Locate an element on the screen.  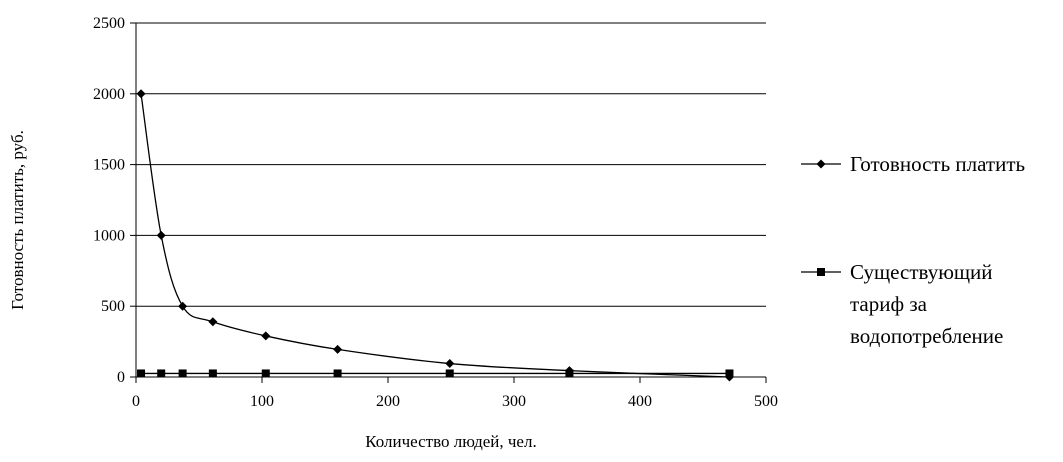
y-tick-label: 1500 is located at coordinates (109, 165).